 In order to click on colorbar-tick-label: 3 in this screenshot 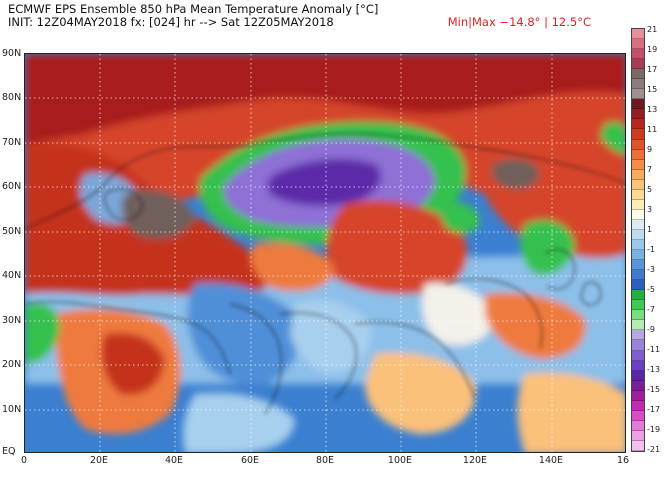, I will do `click(650, 209)`.